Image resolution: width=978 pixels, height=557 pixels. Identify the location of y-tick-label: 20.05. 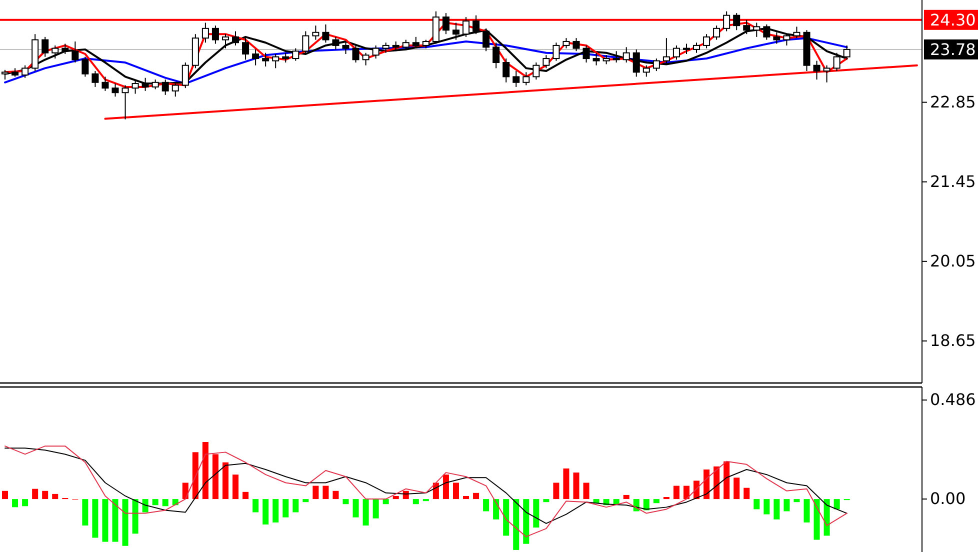
(953, 261).